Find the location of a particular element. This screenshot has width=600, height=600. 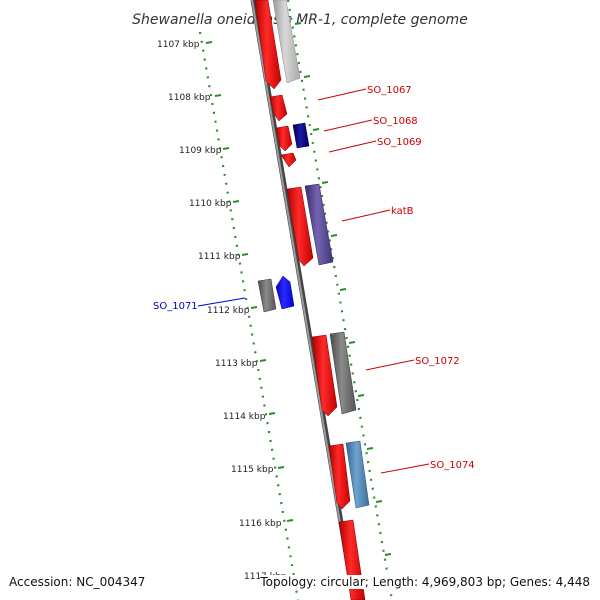

gene-label-so1067: SO_1067 is located at coordinates (389, 90).